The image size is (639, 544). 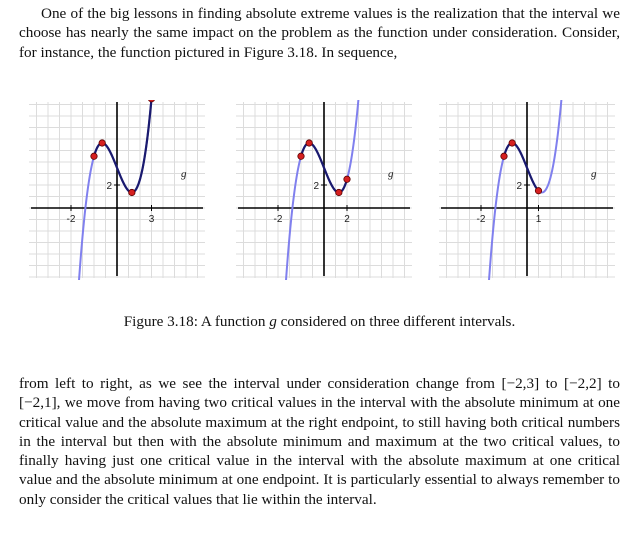 I want to click on caption-function-name: g, so click(x=273, y=321).